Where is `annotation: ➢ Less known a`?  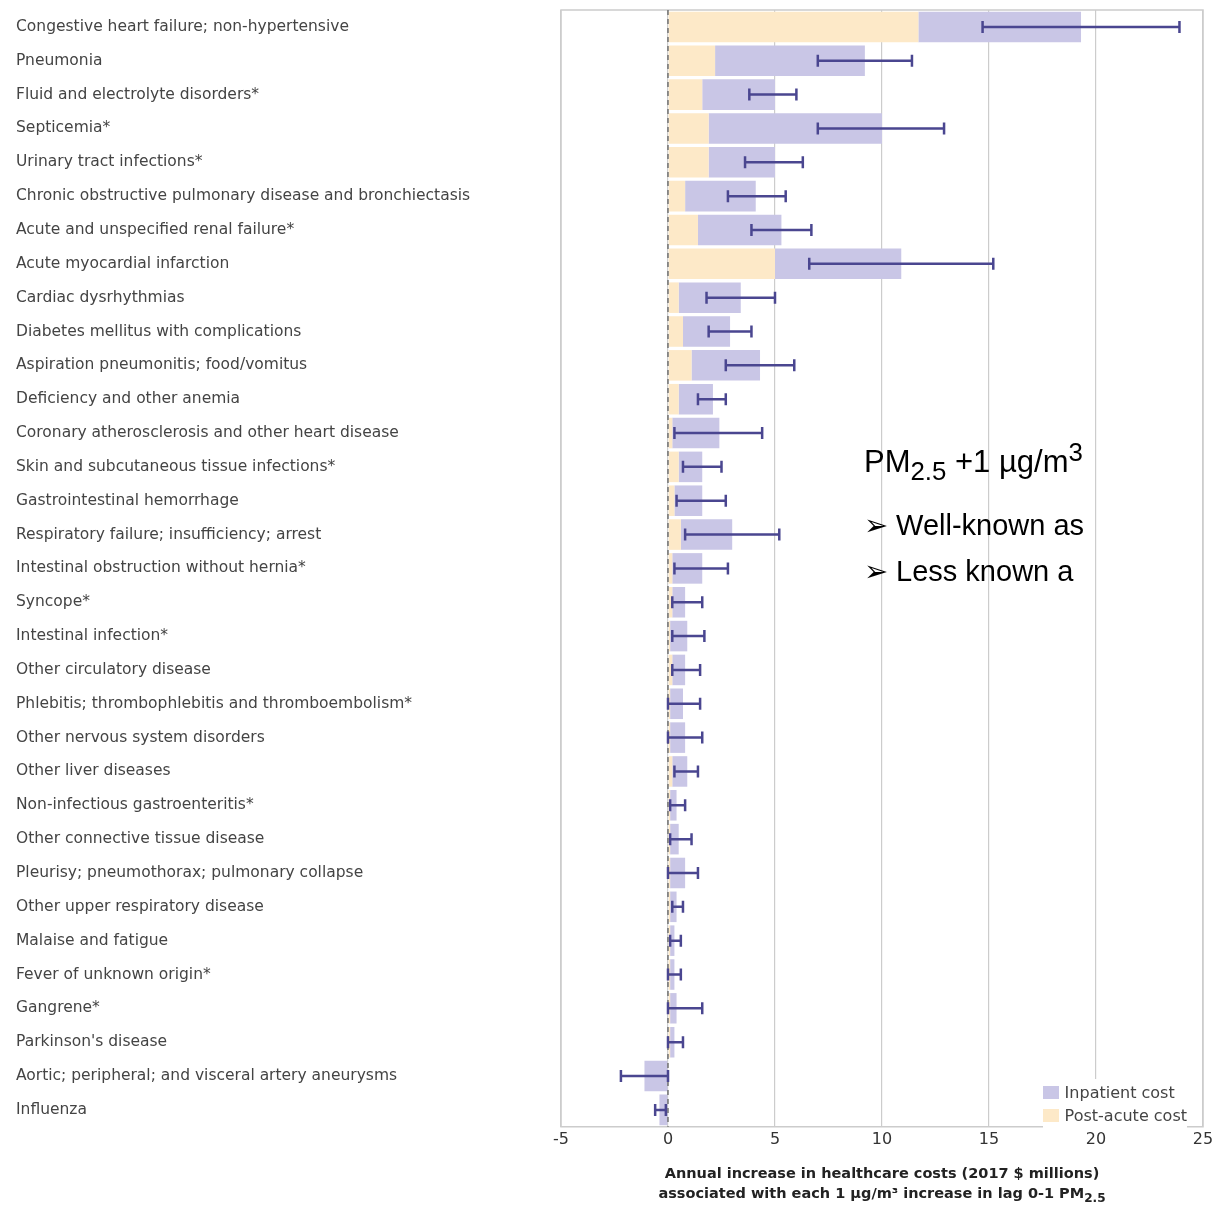
annotation: ➢ Less known a is located at coordinates (969, 571).